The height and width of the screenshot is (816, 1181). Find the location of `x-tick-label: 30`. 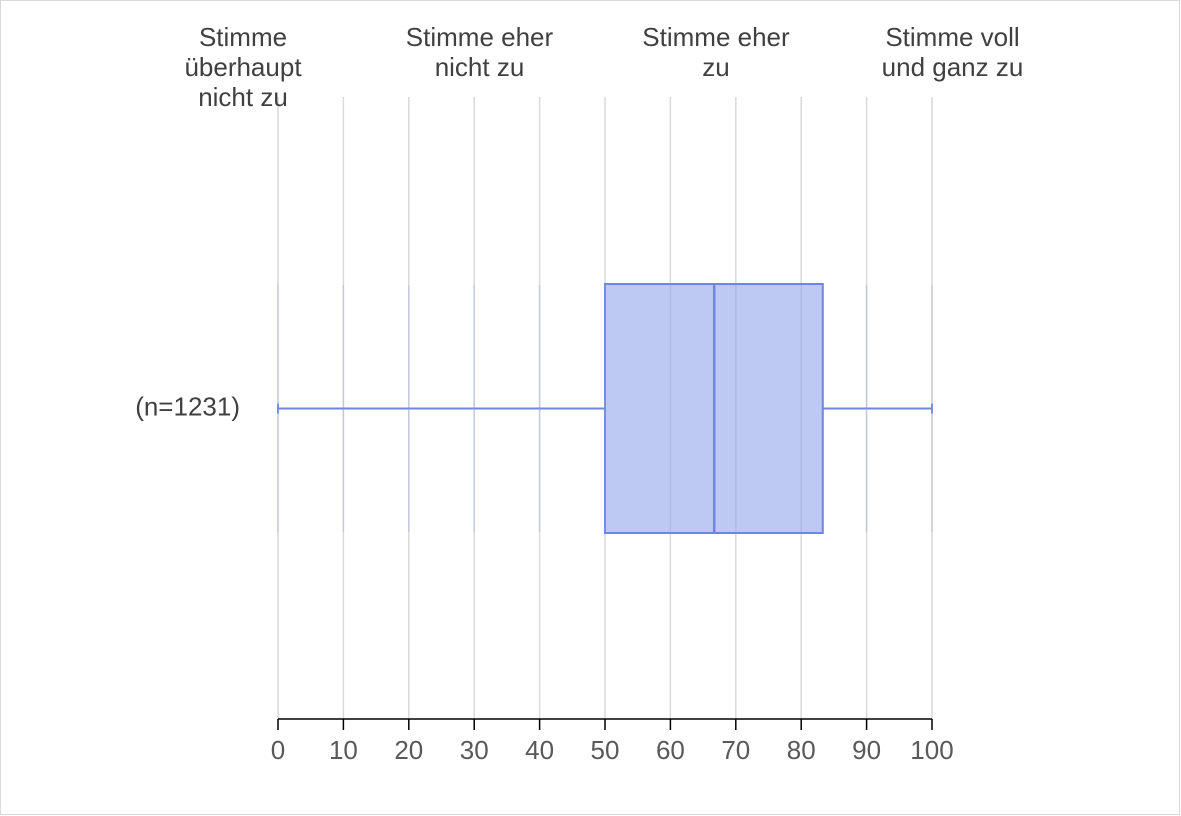

x-tick-label: 30 is located at coordinates (474, 750).